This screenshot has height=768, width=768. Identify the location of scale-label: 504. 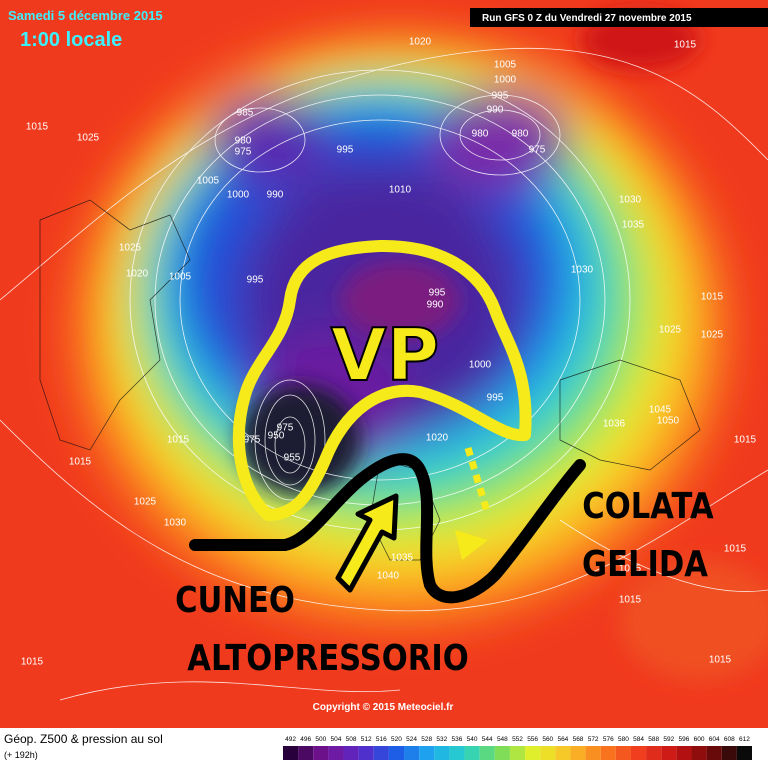
(336, 739).